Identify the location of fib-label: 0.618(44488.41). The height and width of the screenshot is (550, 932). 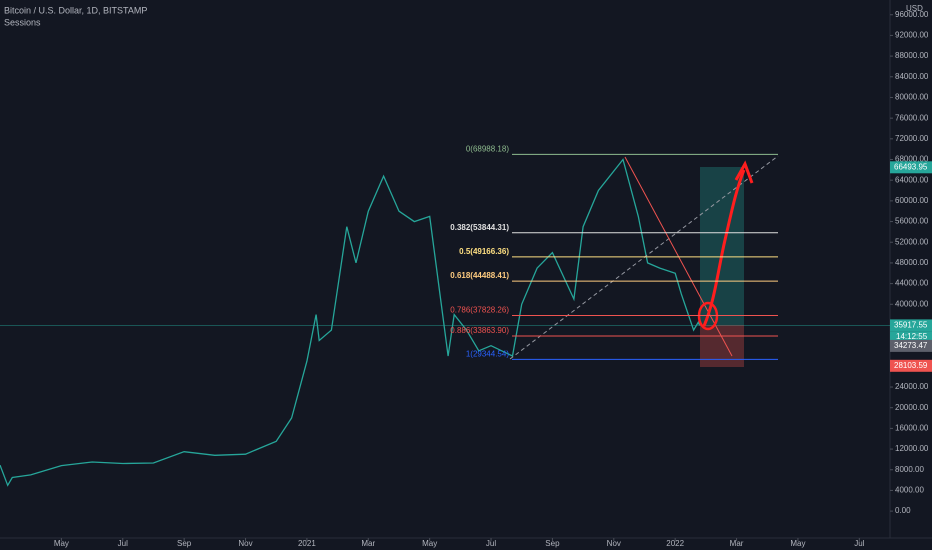
(479, 275).